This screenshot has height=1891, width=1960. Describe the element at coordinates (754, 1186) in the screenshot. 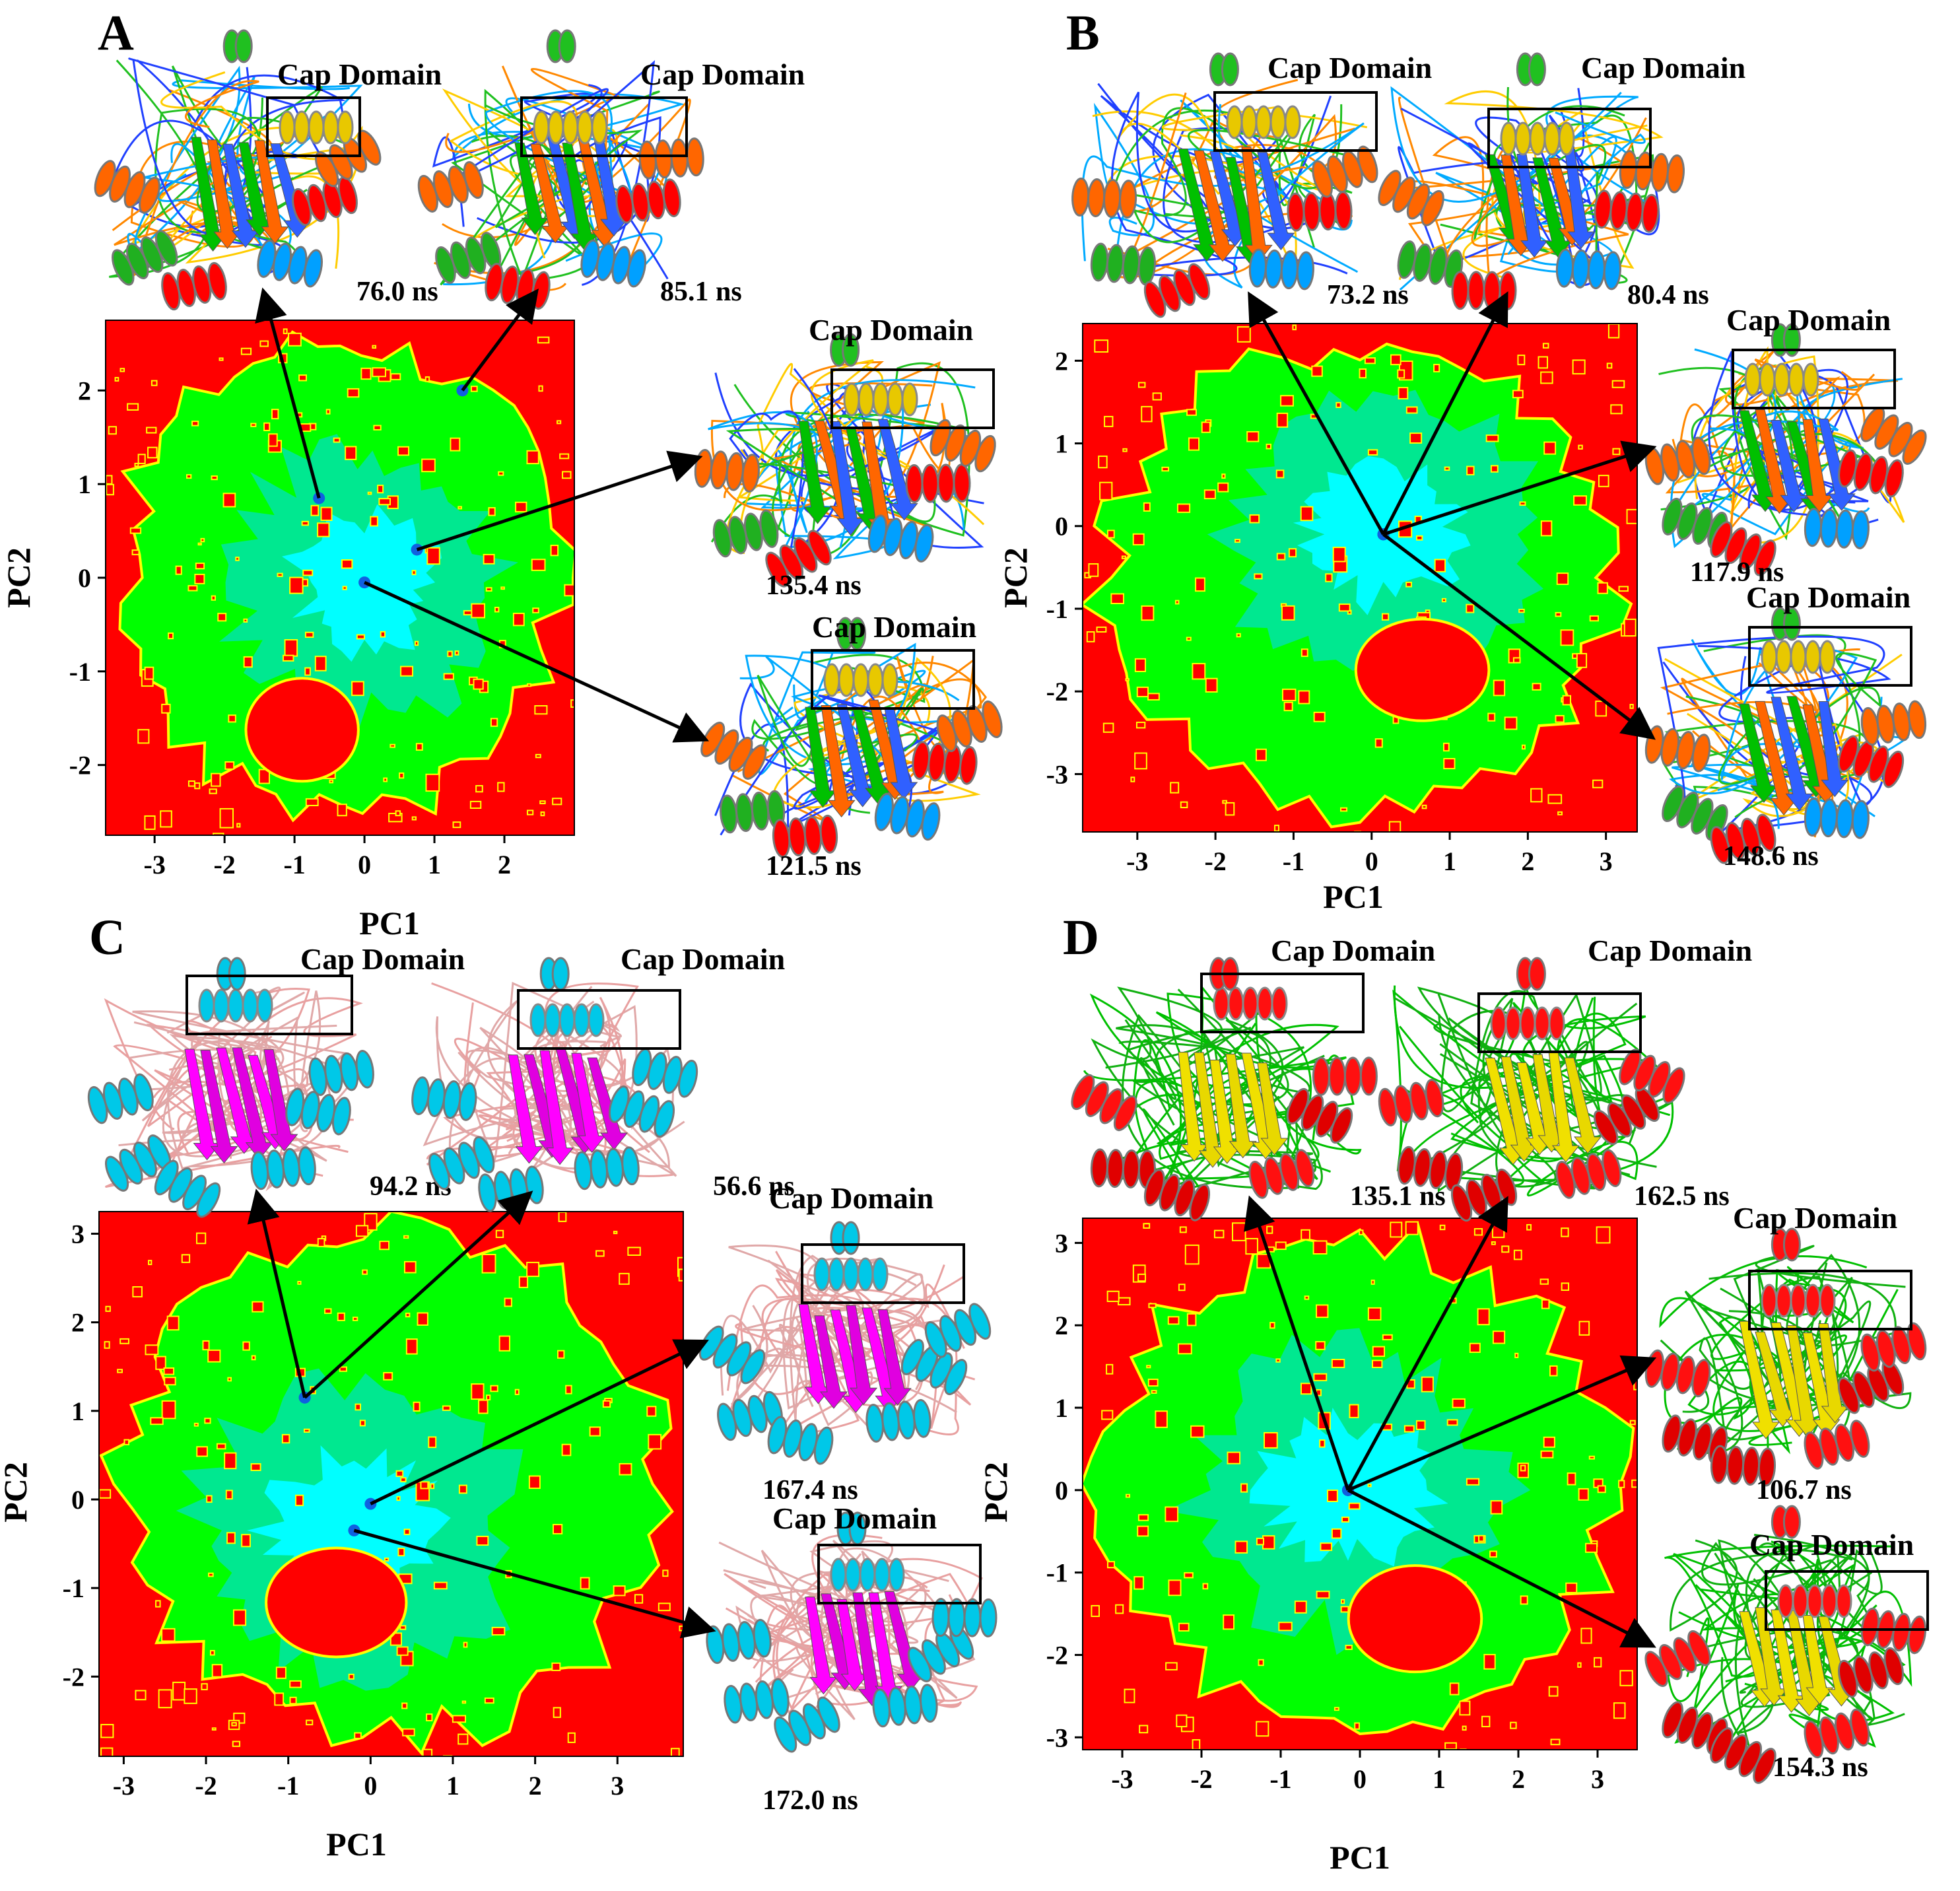

I see `time-label: 56.6 ns` at that location.